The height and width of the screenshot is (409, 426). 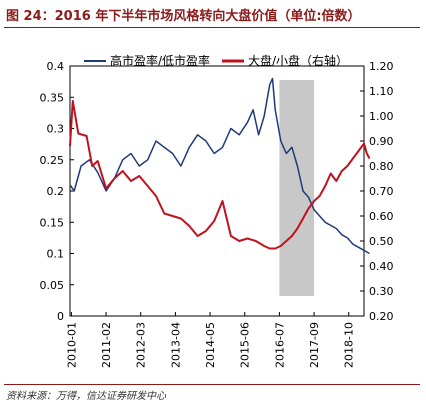 I want to click on left-axis-tick-label: 0.25, so click(x=52, y=160).